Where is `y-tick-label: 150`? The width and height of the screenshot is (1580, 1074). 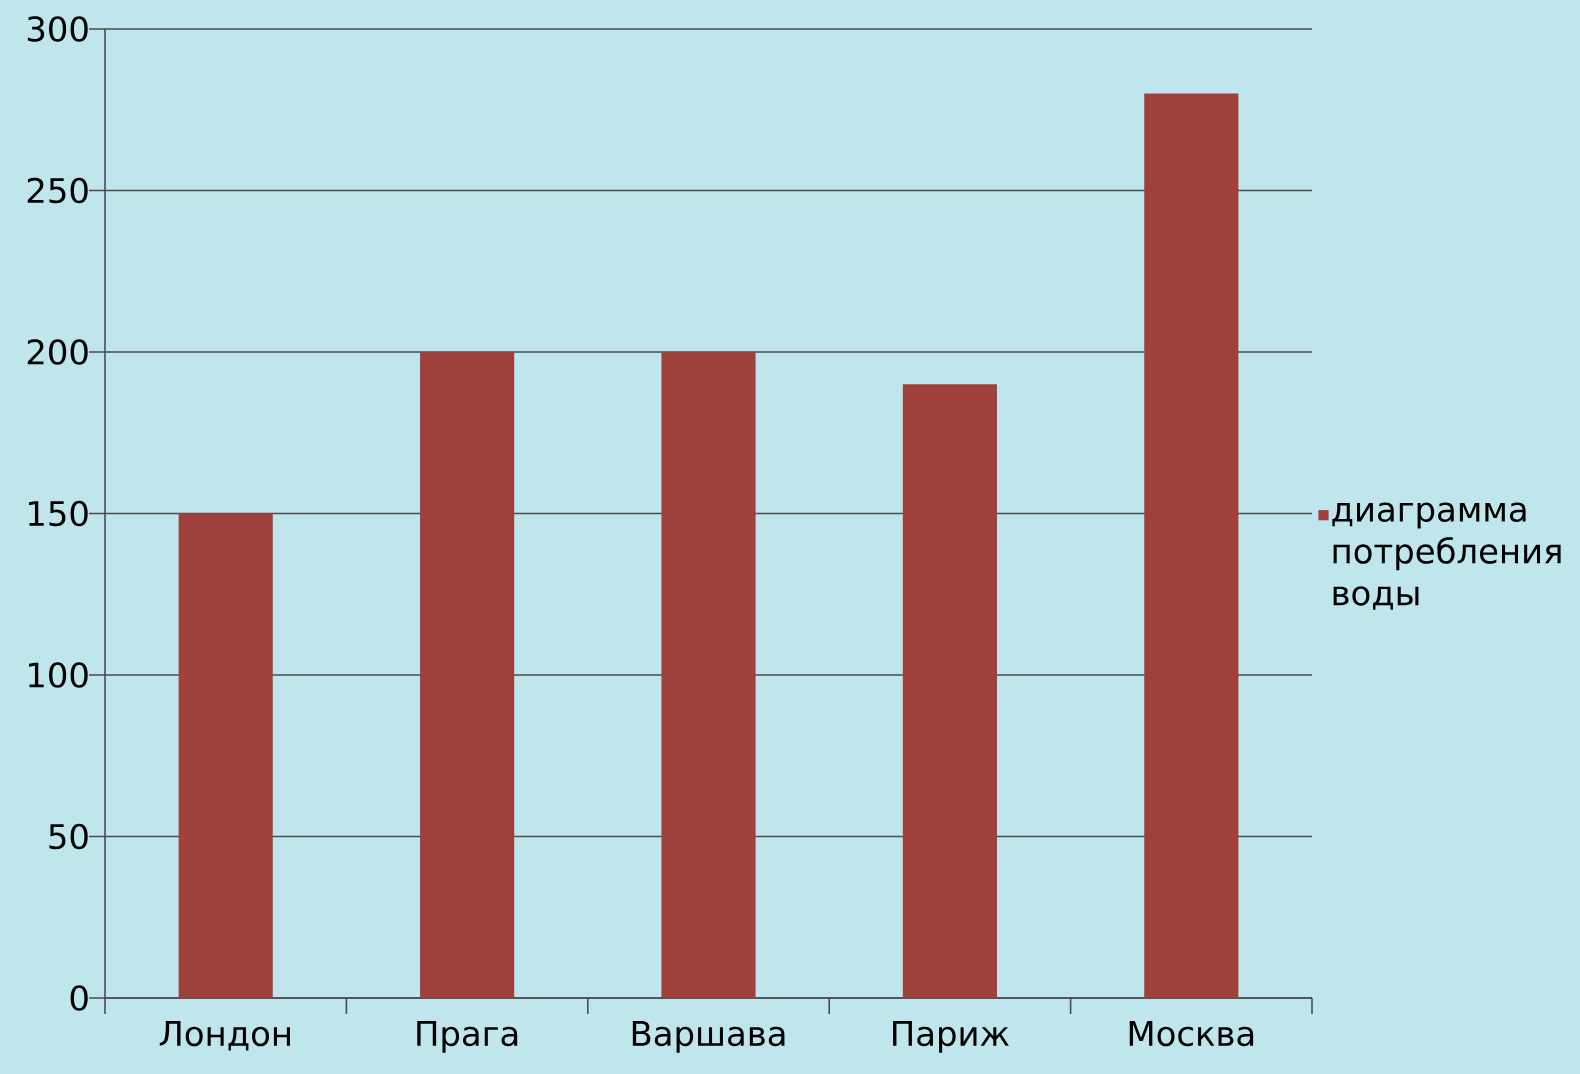
y-tick-label: 150 is located at coordinates (58, 513).